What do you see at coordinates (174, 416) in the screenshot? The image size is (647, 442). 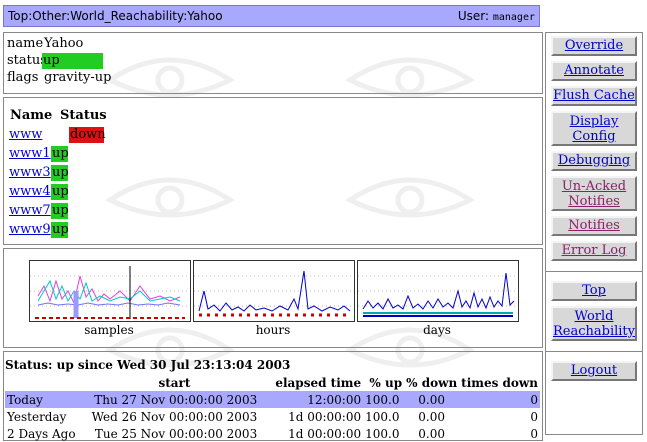 I see `start-cell: Wed 26 Nov 00:00:00 2003` at bounding box center [174, 416].